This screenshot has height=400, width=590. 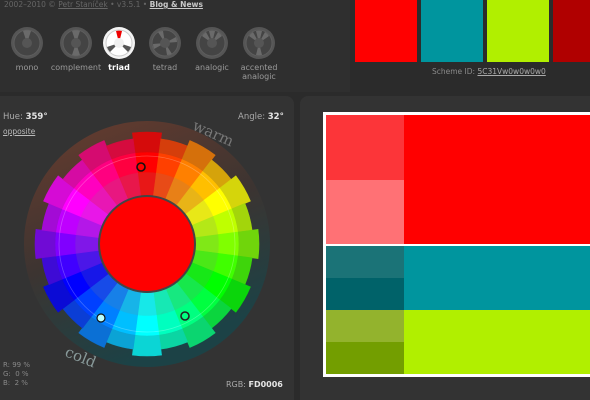 What do you see at coordinates (19, 131) in the screenshot?
I see `opposite-link: opposite` at bounding box center [19, 131].